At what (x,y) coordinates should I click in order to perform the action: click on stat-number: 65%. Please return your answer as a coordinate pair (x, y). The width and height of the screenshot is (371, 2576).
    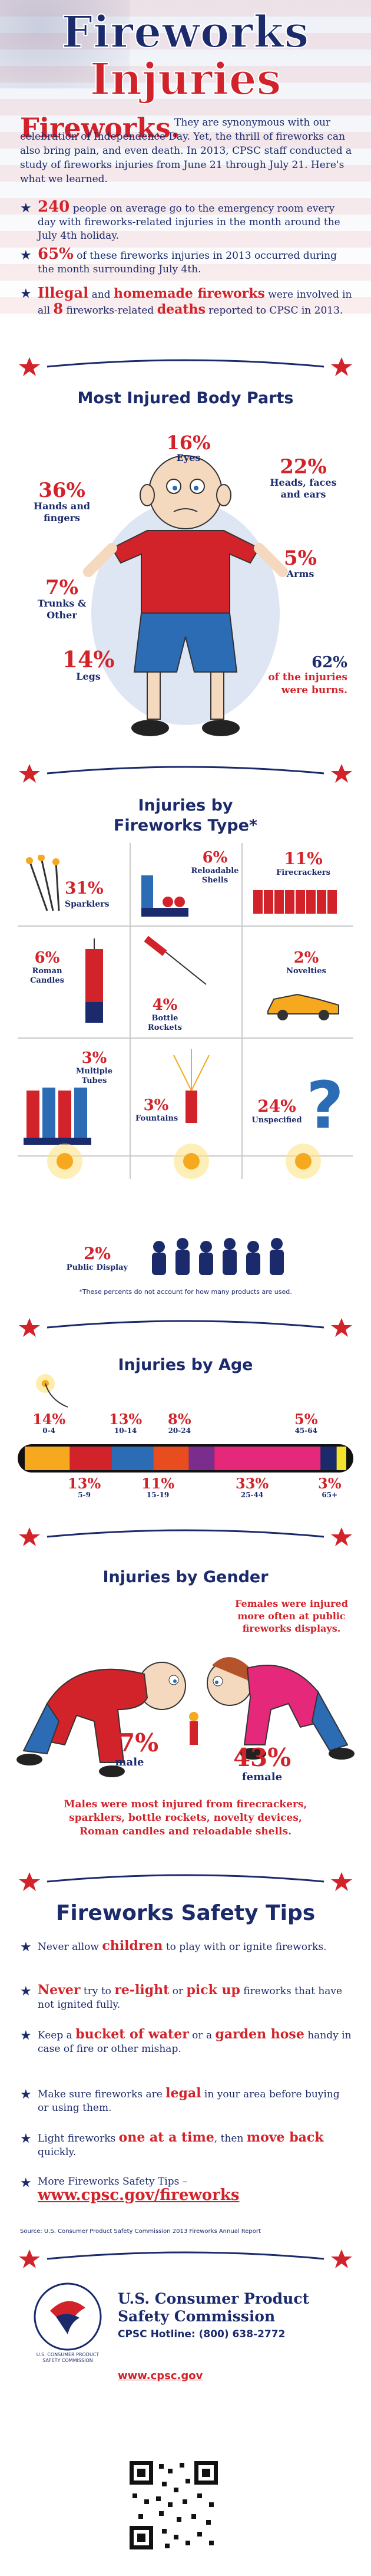
    Looking at the image, I should click on (56, 254).